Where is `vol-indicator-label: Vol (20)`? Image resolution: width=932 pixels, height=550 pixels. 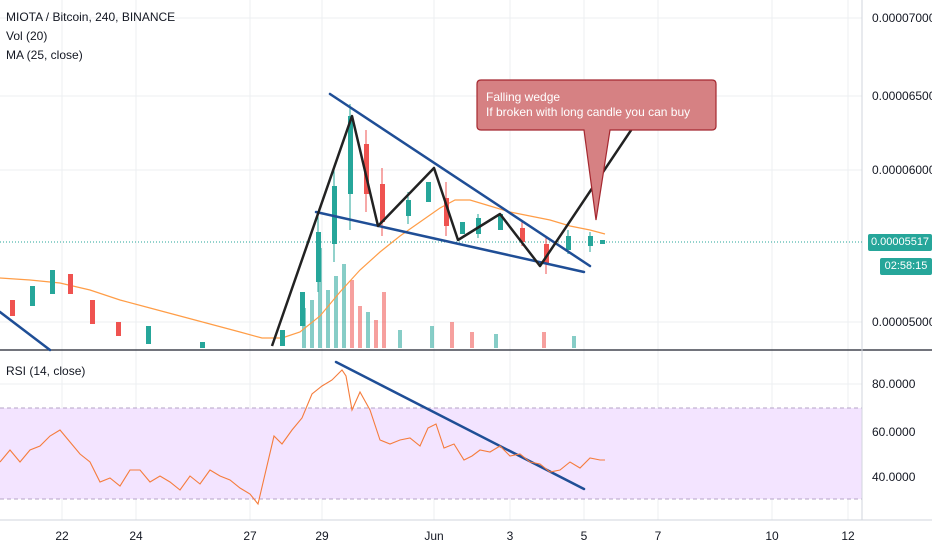 vol-indicator-label: Vol (20) is located at coordinates (27, 36).